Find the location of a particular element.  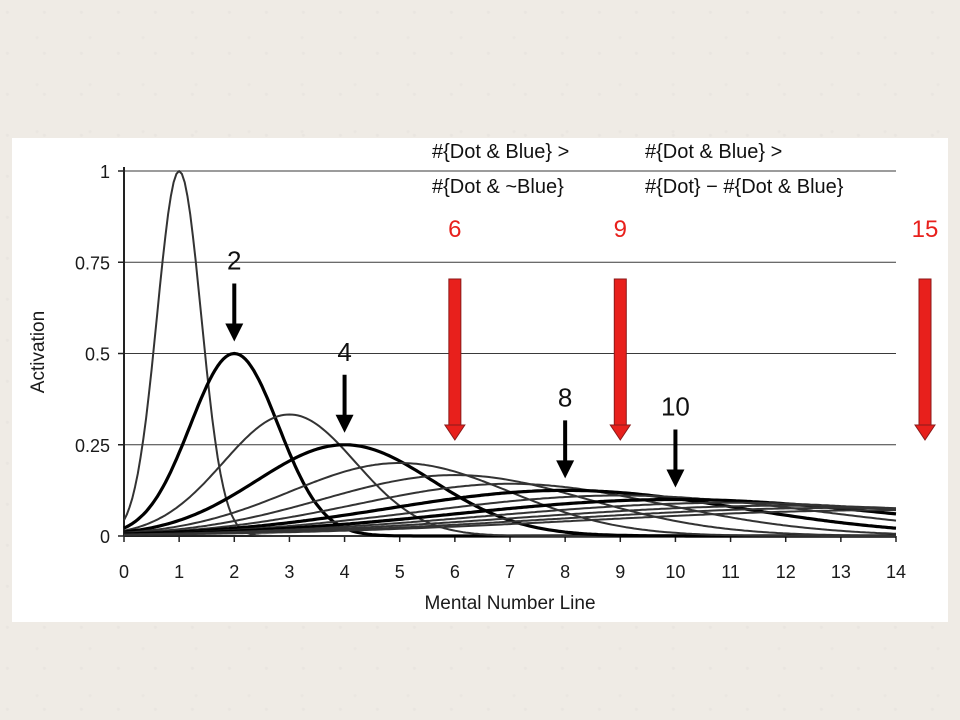

x-tick-label-5: 5 is located at coordinates (400, 572).